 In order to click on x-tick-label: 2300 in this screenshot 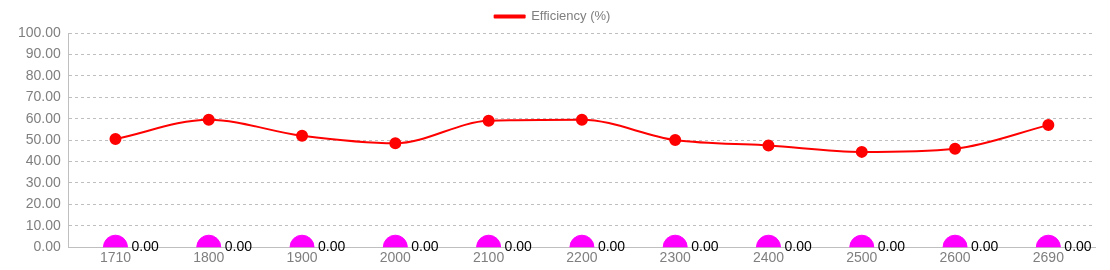, I will do `click(675, 257)`.